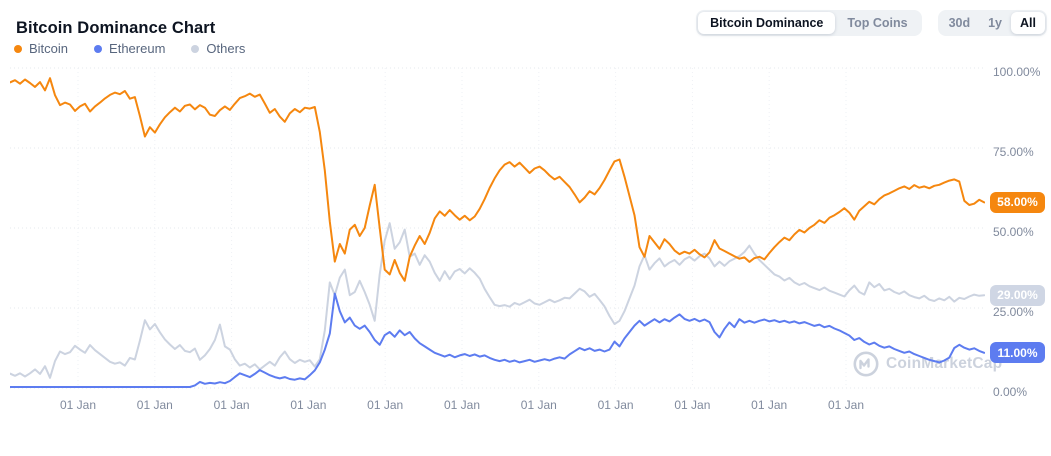  What do you see at coordinates (1013, 232) in the screenshot?
I see `y-axis-label: 50.00%` at bounding box center [1013, 232].